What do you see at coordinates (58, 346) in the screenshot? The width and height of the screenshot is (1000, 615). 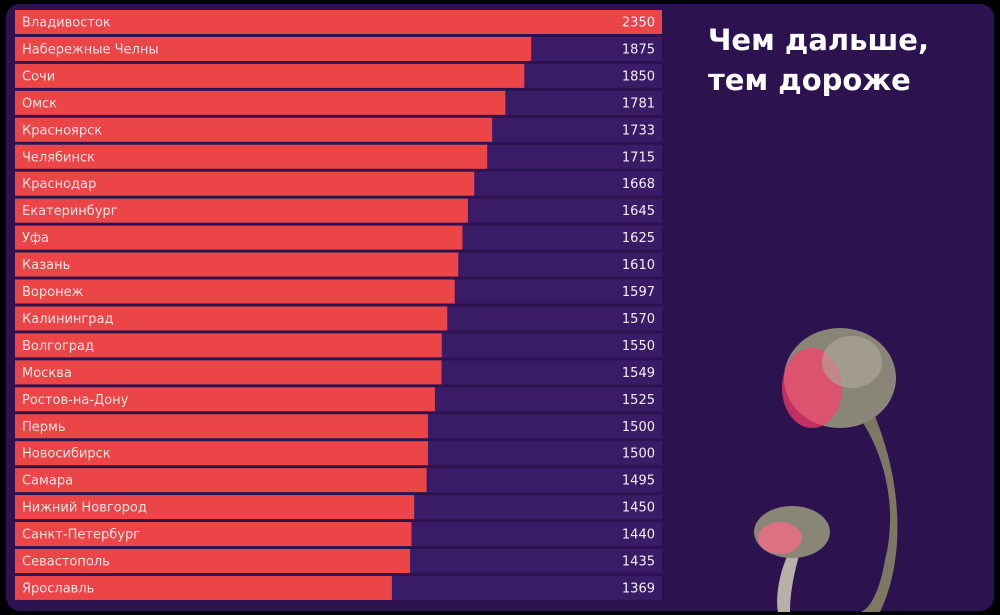 I see `category-label: Волгоград` at bounding box center [58, 346].